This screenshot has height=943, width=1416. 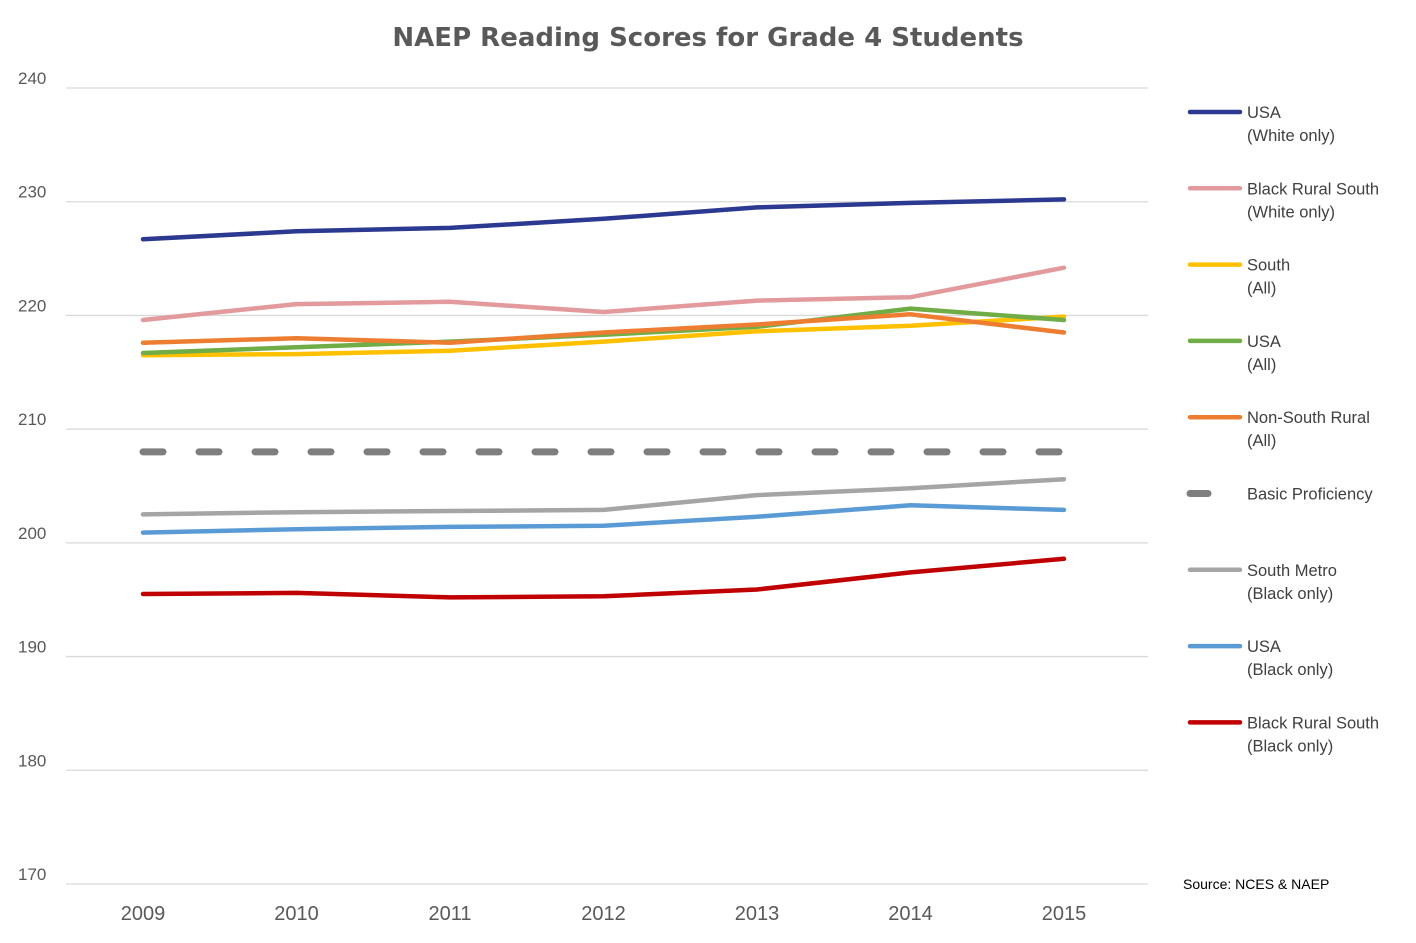 I want to click on legend-entry: Black Rural South (Black only), so click(x=1283, y=734).